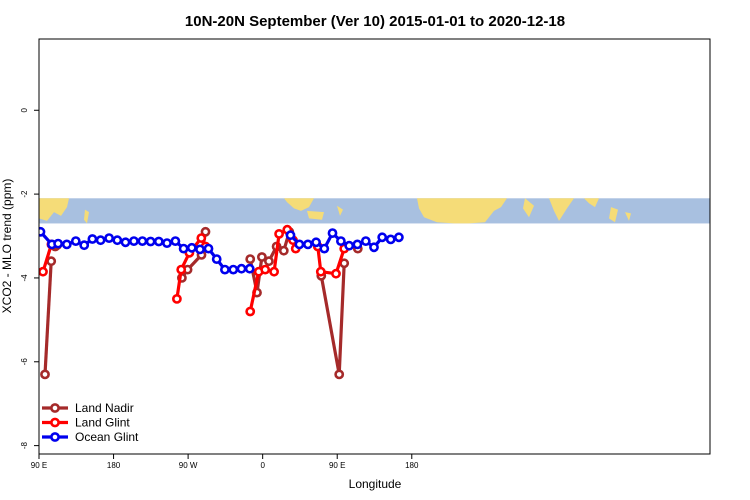  I want to click on legend-item-ocean-glint: Ocean Glint, so click(90, 437).